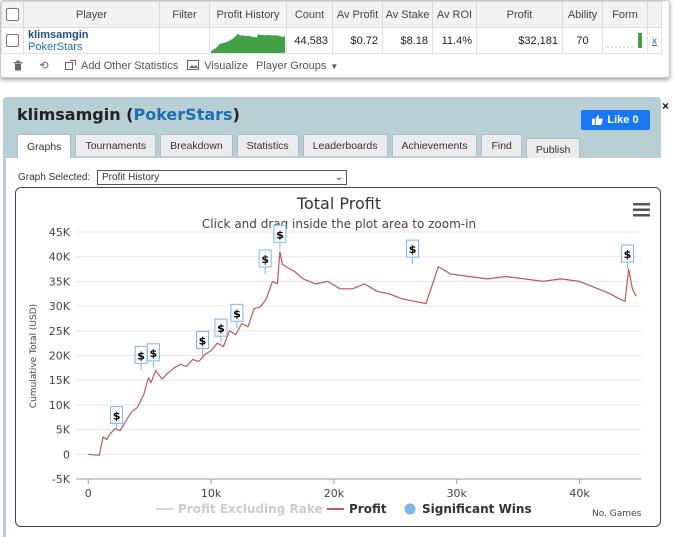 The height and width of the screenshot is (537, 690). Describe the element at coordinates (60, 380) in the screenshot. I see `y-tick-label: 15K` at that location.